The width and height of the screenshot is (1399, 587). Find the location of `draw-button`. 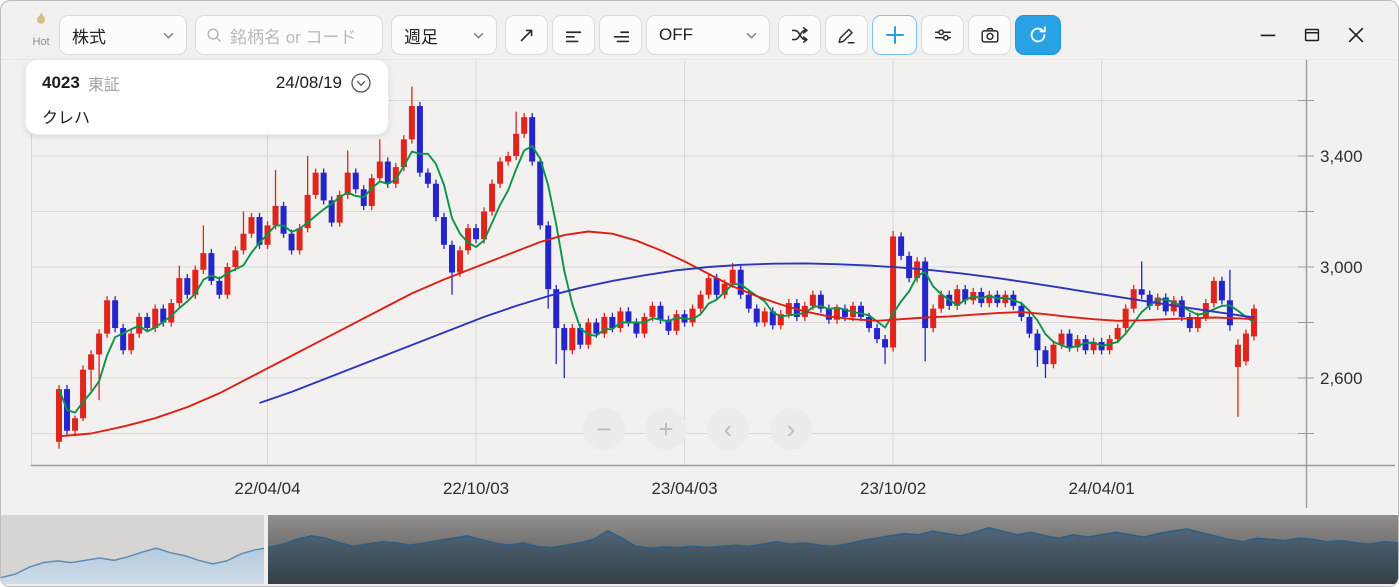

draw-button is located at coordinates (846, 35).